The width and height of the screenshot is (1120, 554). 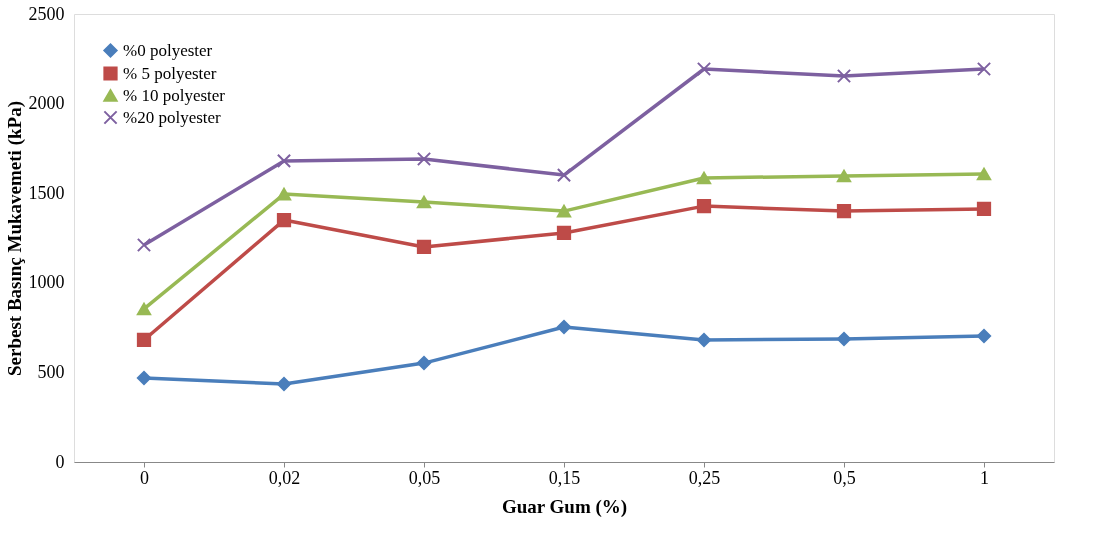 What do you see at coordinates (704, 477) in the screenshot?
I see `x-tick-label: 0,25` at bounding box center [704, 477].